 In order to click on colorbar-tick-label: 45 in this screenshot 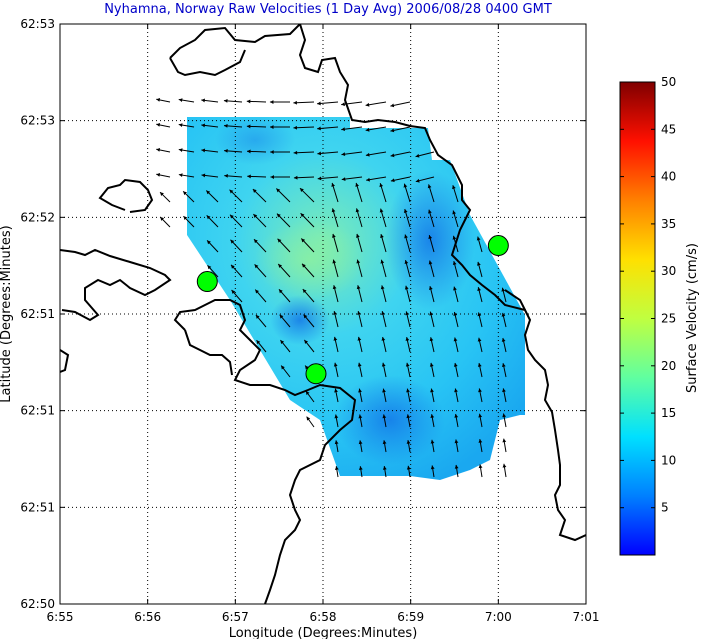, I will do `click(668, 129)`.